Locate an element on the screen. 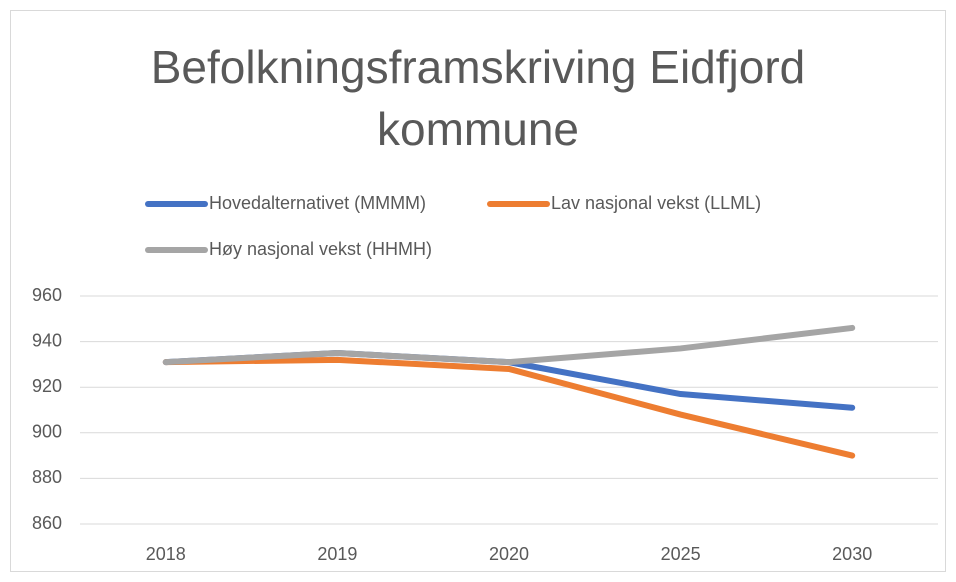 The image size is (956, 582). chart-title: Befolkningsframskriving Eidfjord kommune is located at coordinates (478, 98).